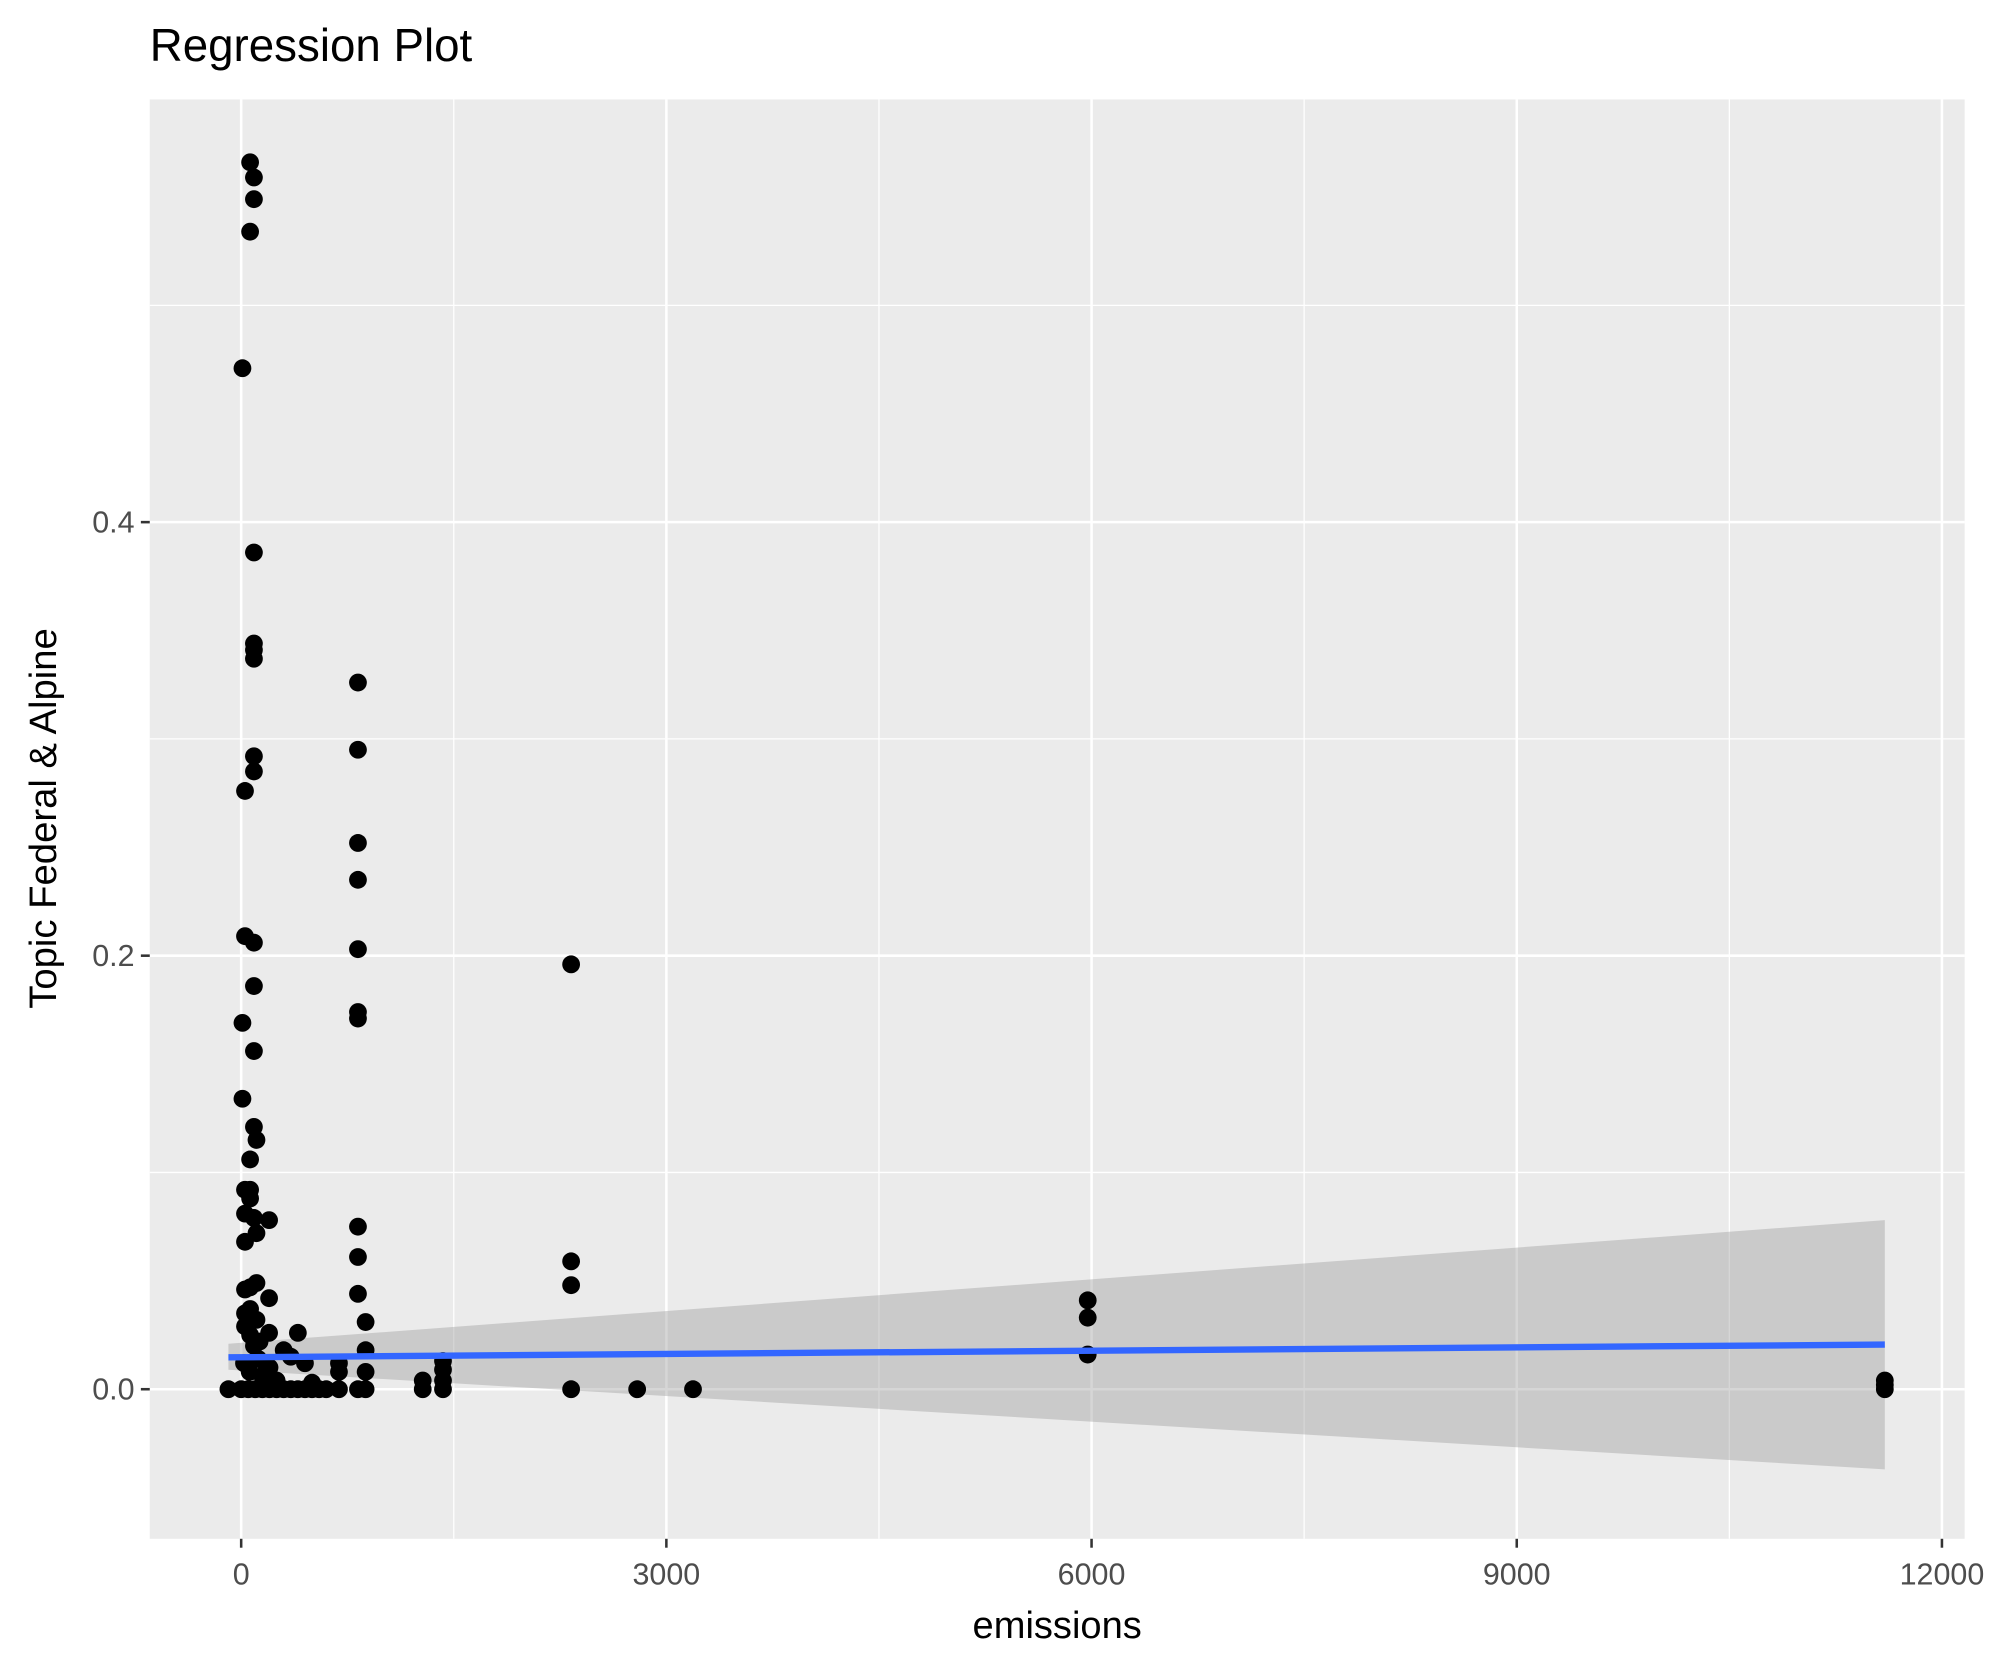 The height and width of the screenshot is (1665, 1990). I want to click on y-tick-label: 0.0, so click(113, 1389).